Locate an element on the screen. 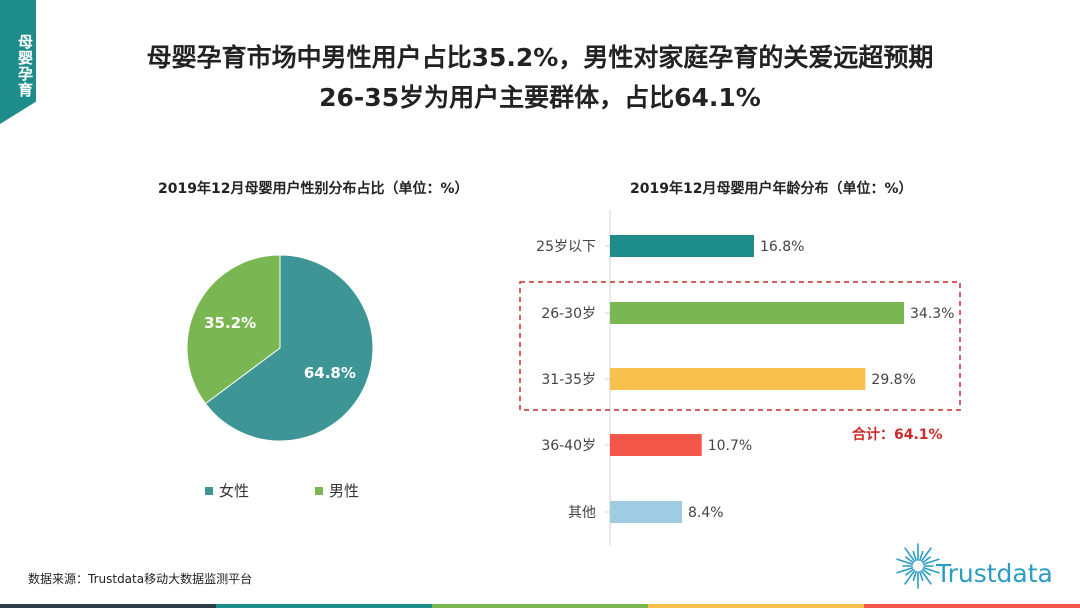 Image resolution: width=1080 pixels, height=608 pixels. pie-label-female: 64.8% is located at coordinates (330, 373).